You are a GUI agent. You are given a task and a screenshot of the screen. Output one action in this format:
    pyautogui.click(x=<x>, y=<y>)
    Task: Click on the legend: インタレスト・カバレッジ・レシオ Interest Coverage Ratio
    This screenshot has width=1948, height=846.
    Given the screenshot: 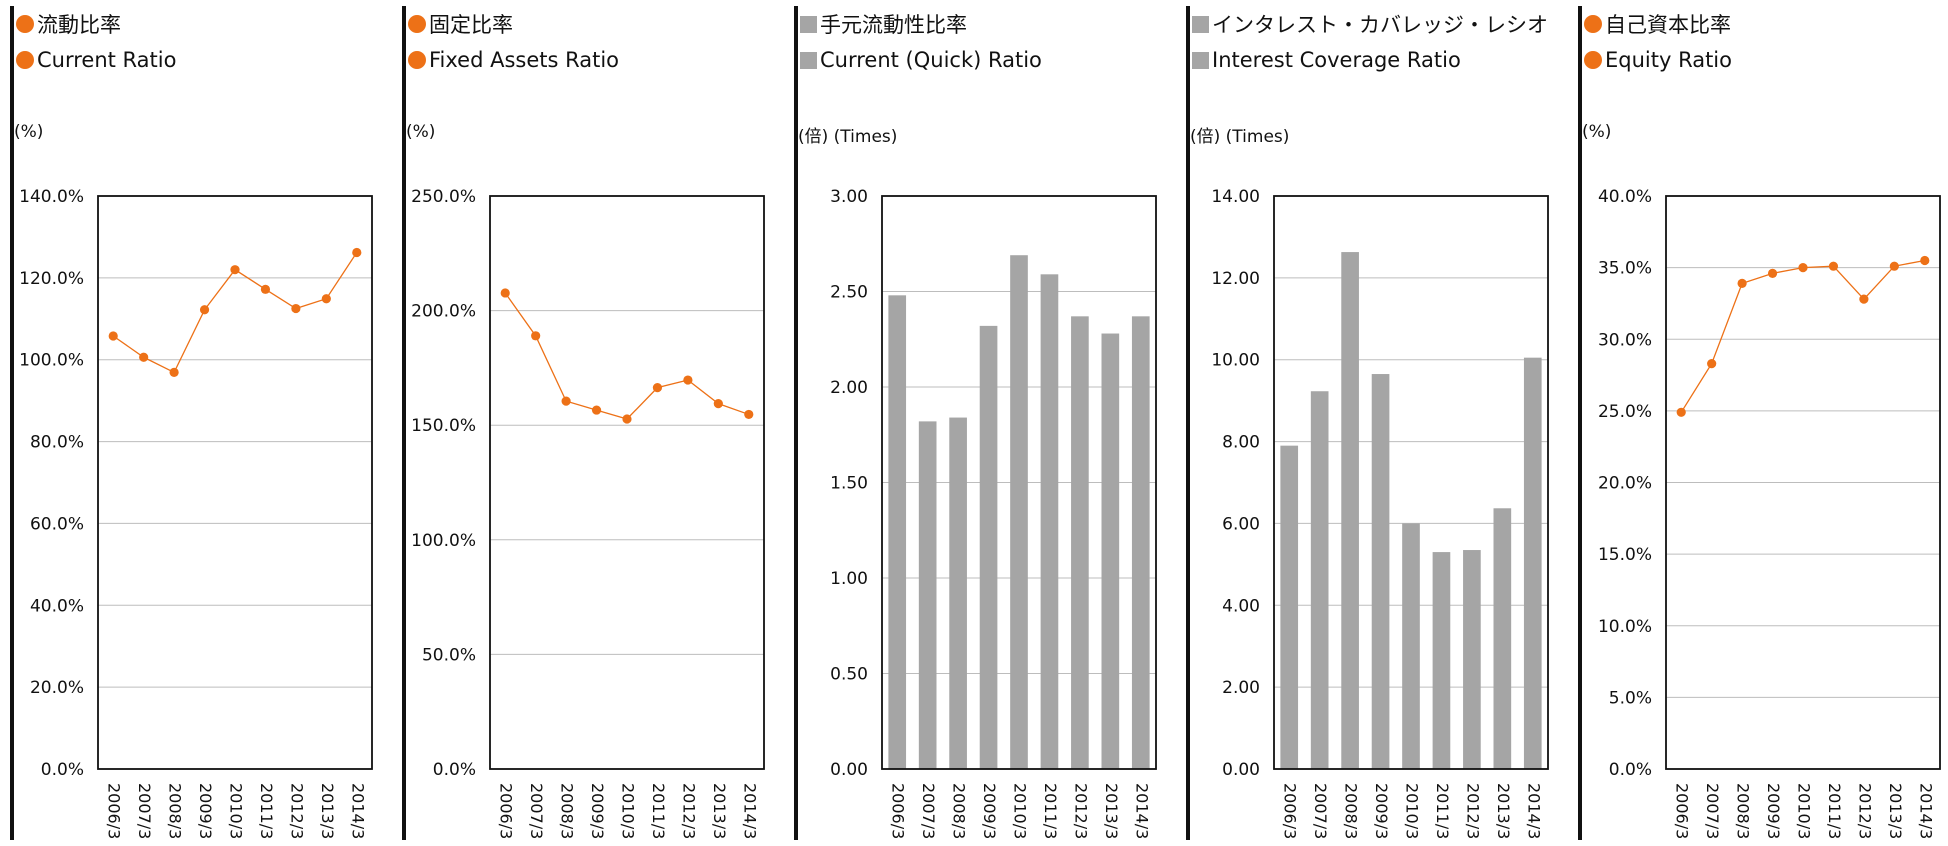 What is the action you would take?
    pyautogui.click(x=1370, y=42)
    